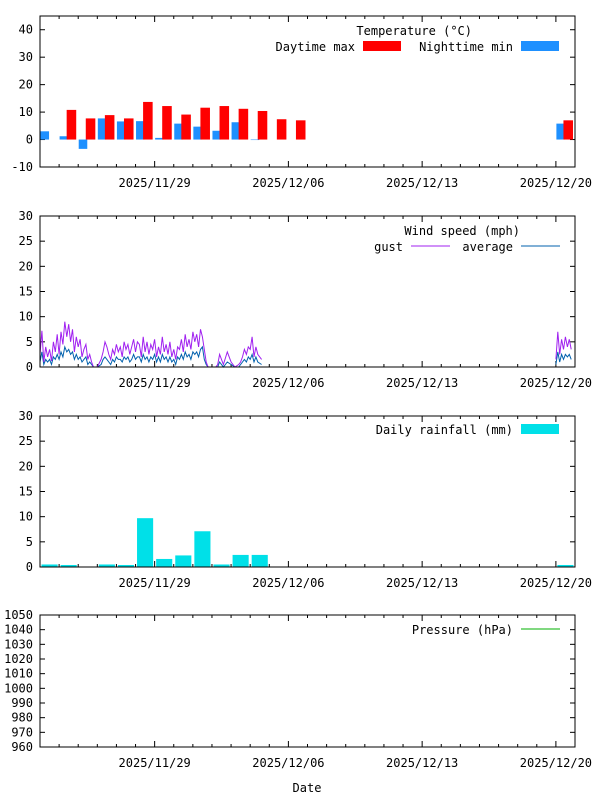 Image resolution: width=600 pixels, height=800 pixels. I want to click on legend-rainfall-swatch, so click(540, 429).